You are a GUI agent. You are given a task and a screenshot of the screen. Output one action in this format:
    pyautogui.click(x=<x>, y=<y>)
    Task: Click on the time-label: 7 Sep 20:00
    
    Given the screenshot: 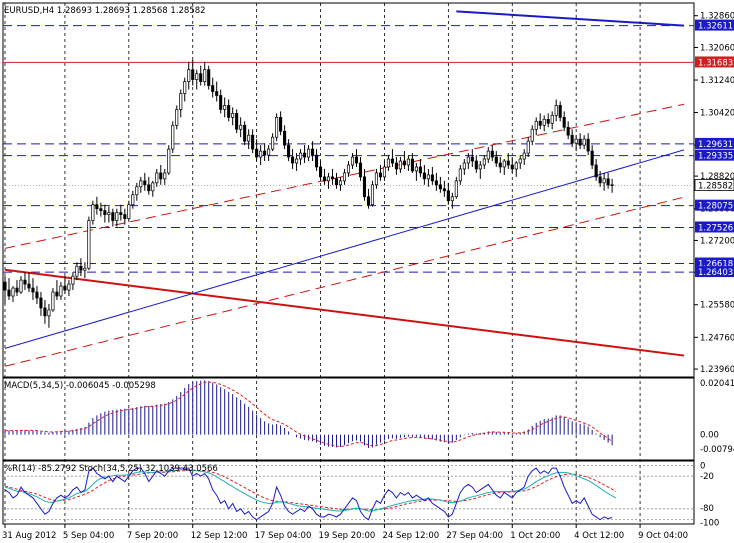 What is the action you would take?
    pyautogui.click(x=152, y=536)
    